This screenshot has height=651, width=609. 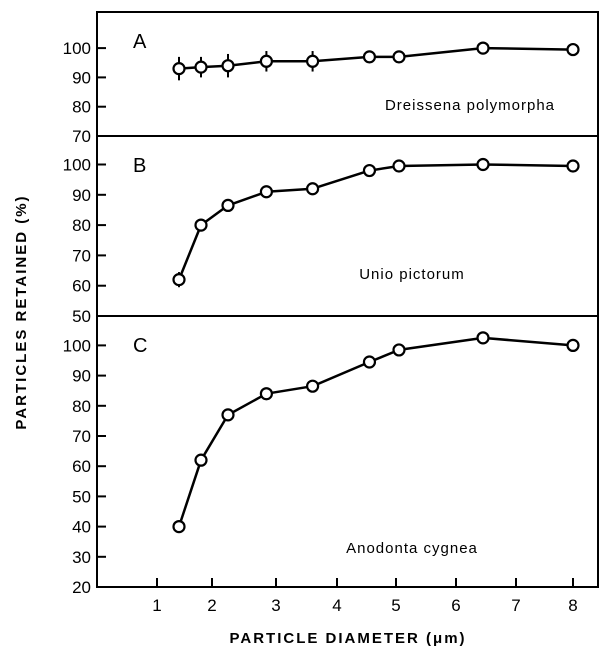 What do you see at coordinates (81, 557) in the screenshot?
I see `y-tick-label: 30` at bounding box center [81, 557].